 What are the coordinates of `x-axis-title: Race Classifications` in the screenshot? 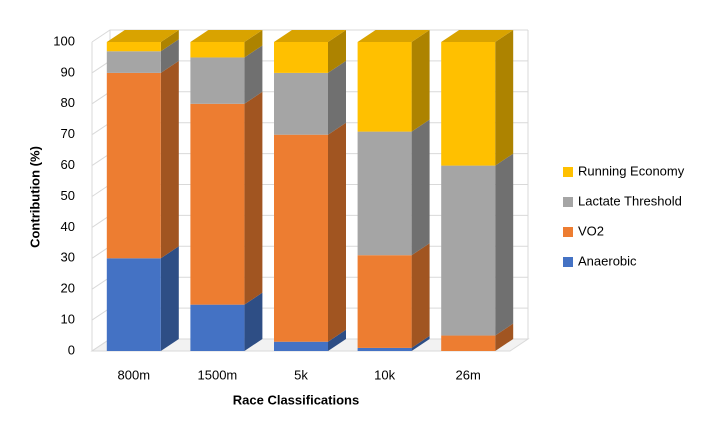 It's located at (296, 399).